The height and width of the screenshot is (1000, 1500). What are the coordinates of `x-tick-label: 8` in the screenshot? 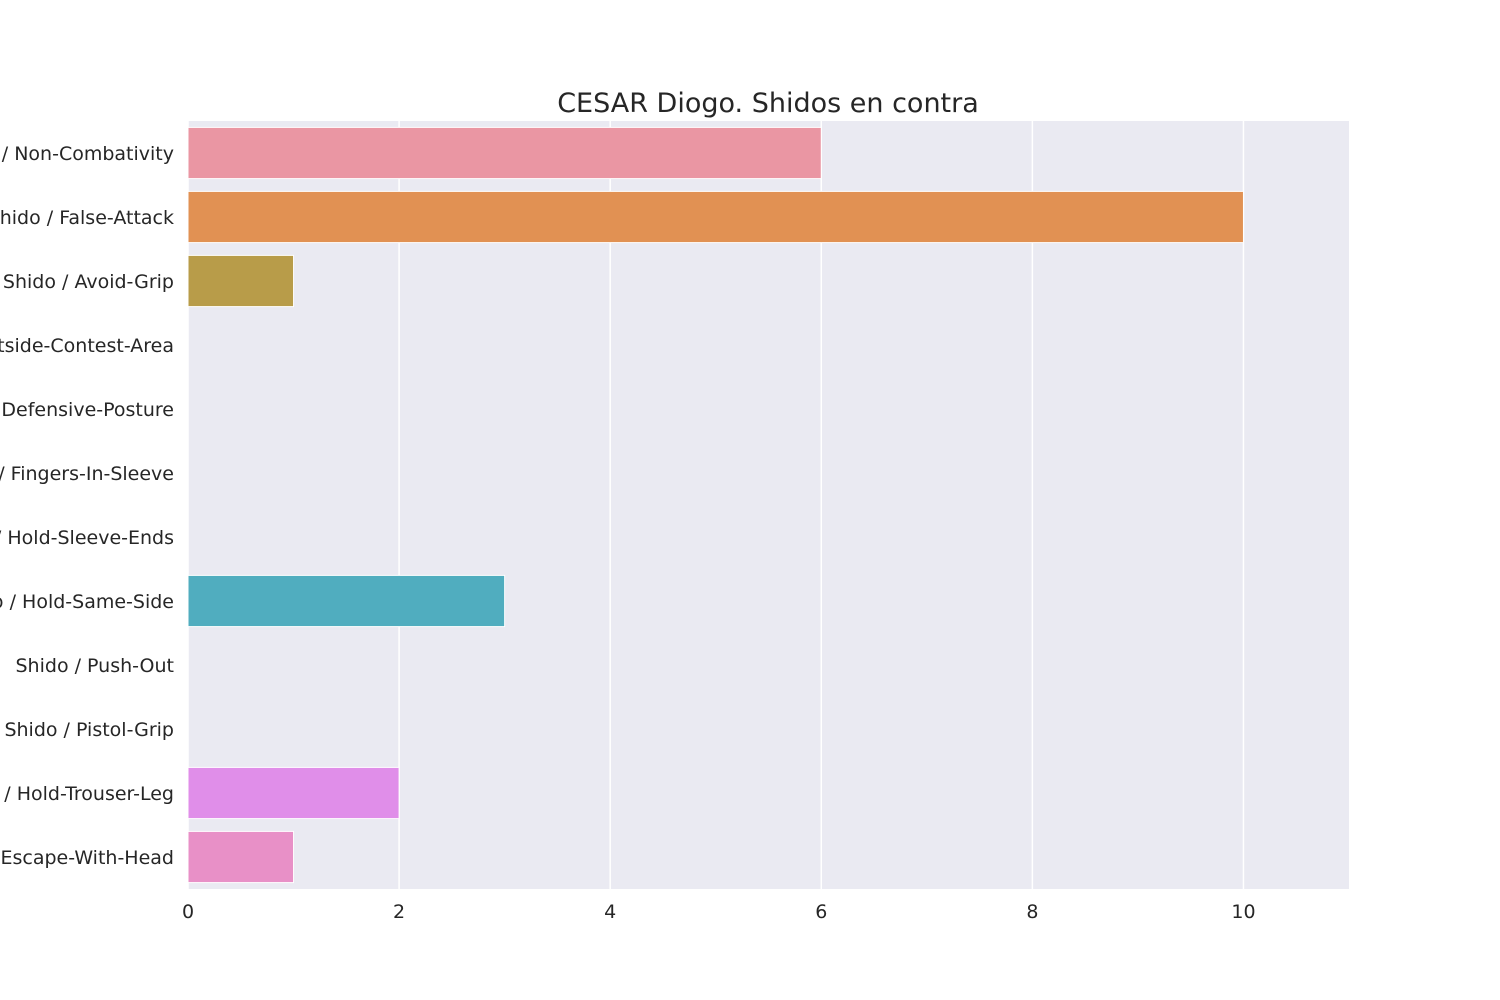 It's located at (1032, 912).